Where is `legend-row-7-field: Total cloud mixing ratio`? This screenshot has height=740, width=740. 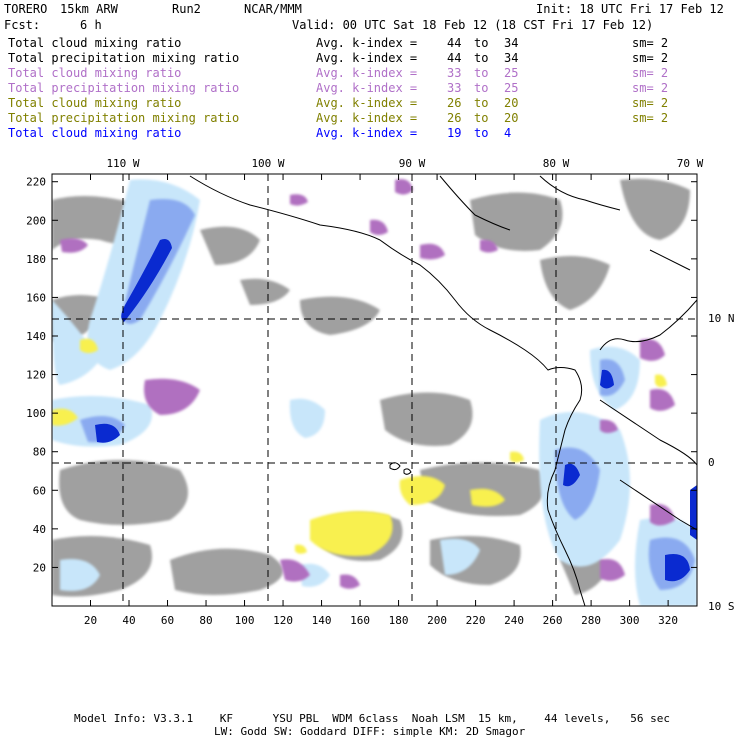
legend-row-7-field: Total cloud mixing ratio is located at coordinates (95, 133).